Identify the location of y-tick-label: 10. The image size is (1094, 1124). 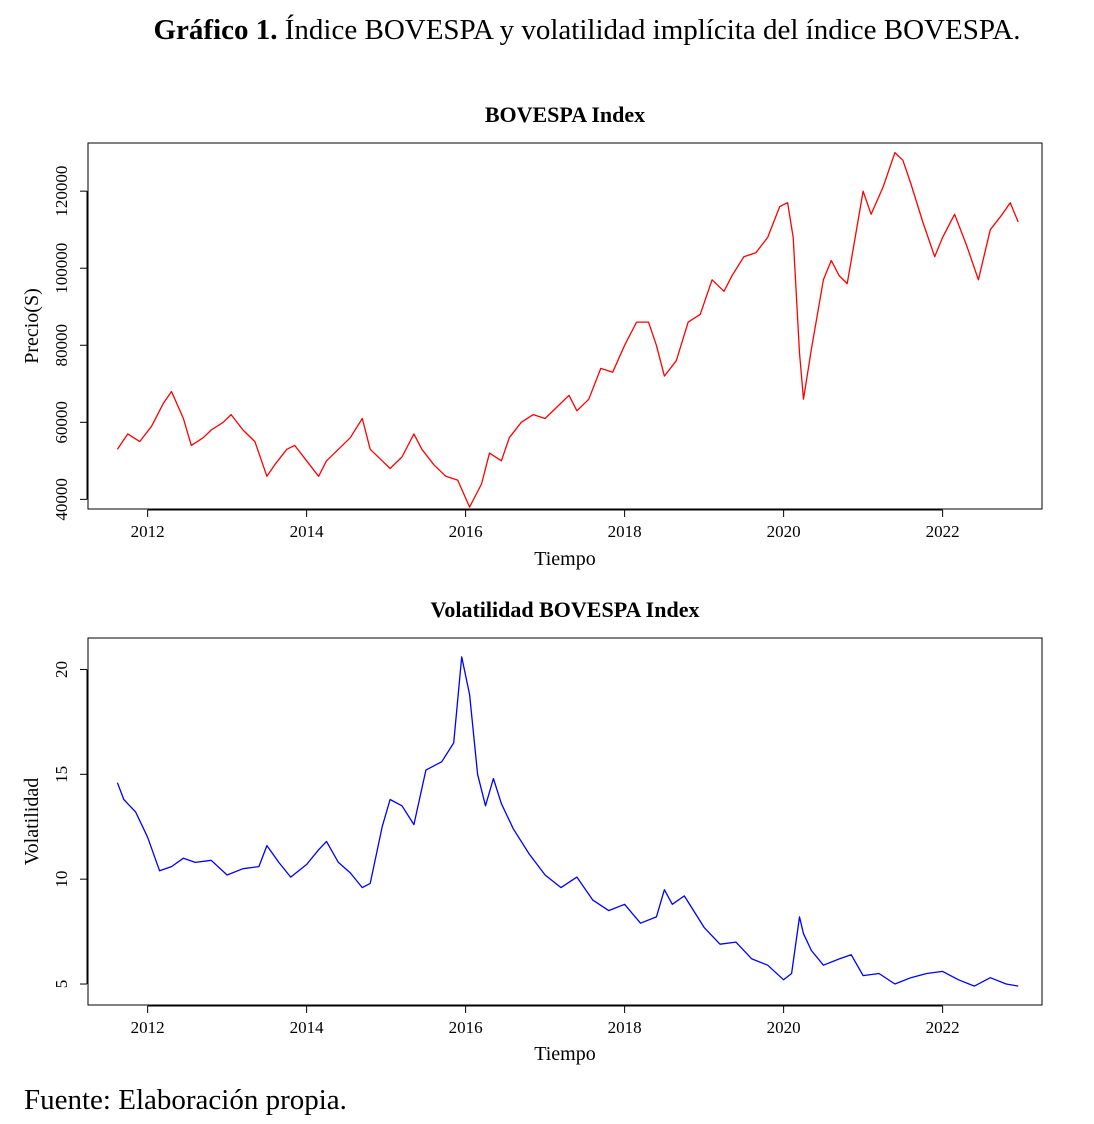
(61, 879).